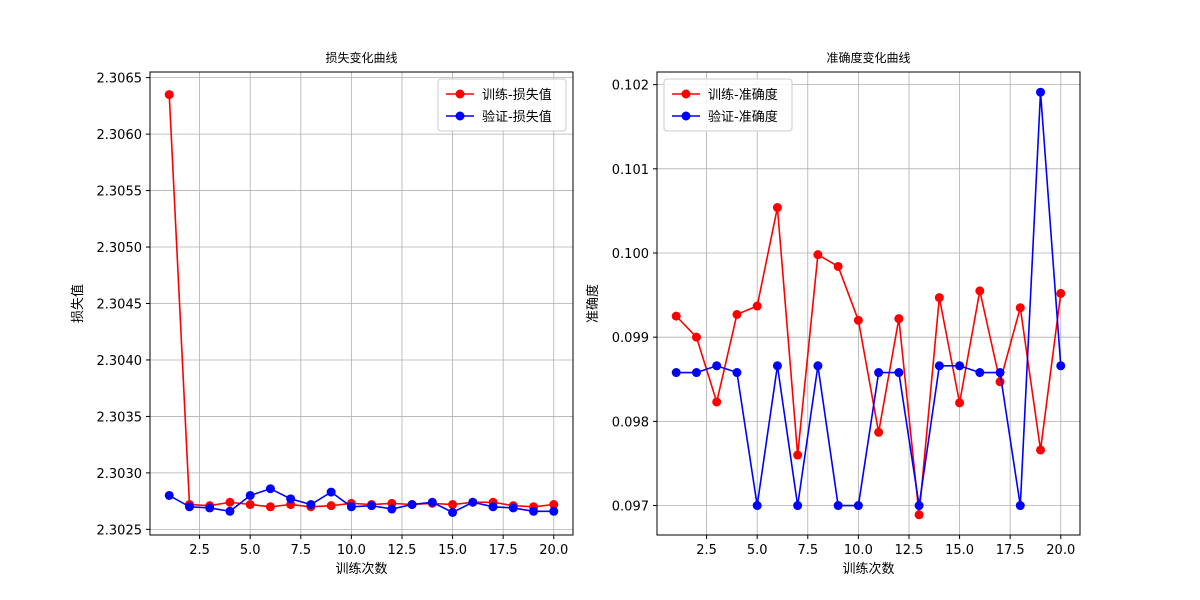 This screenshot has height=600, width=1200. I want to click on y-tick-label: 2.3045, so click(120, 305).